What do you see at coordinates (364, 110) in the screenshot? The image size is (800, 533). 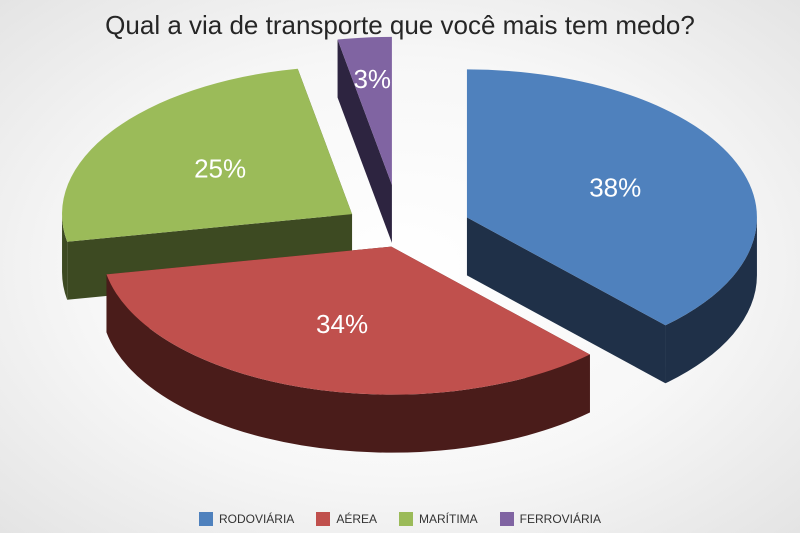 I see `slice-ferroviaria` at bounding box center [364, 110].